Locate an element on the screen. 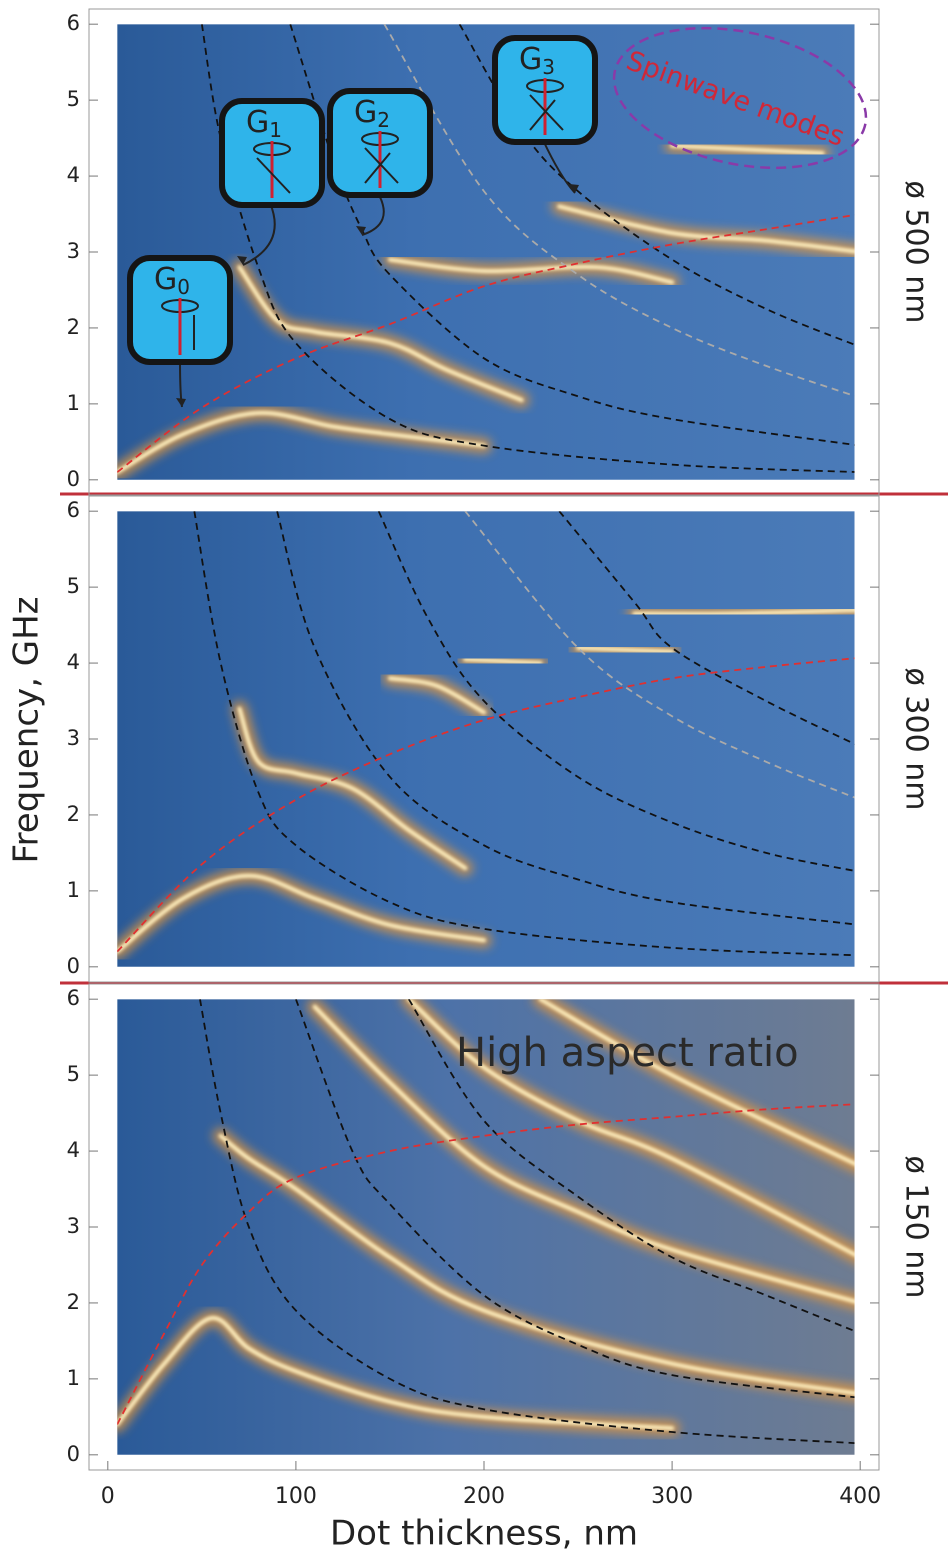 The height and width of the screenshot is (1558, 948). mode-icon: G0 is located at coordinates (180, 331).